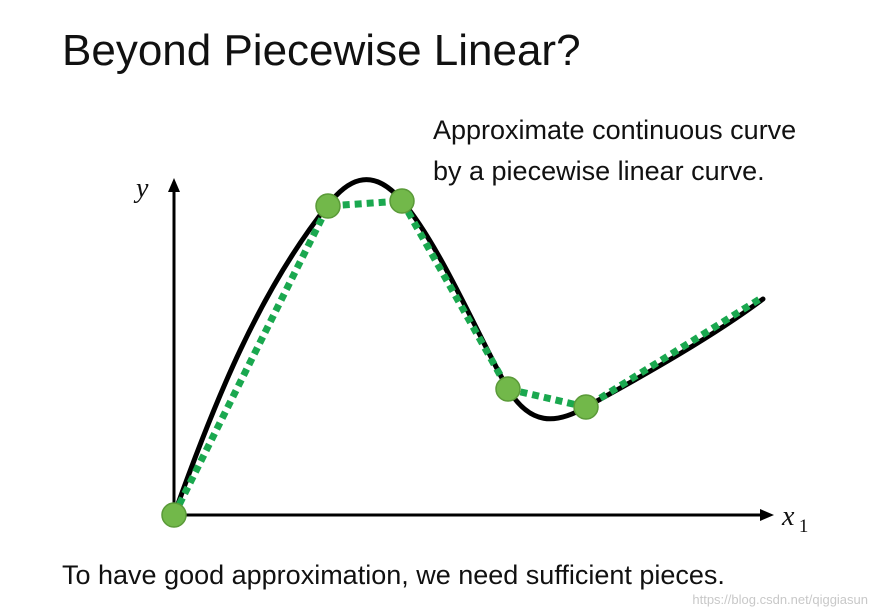 The width and height of the screenshot is (878, 611). What do you see at coordinates (174, 346) in the screenshot?
I see `y-axis` at bounding box center [174, 346].